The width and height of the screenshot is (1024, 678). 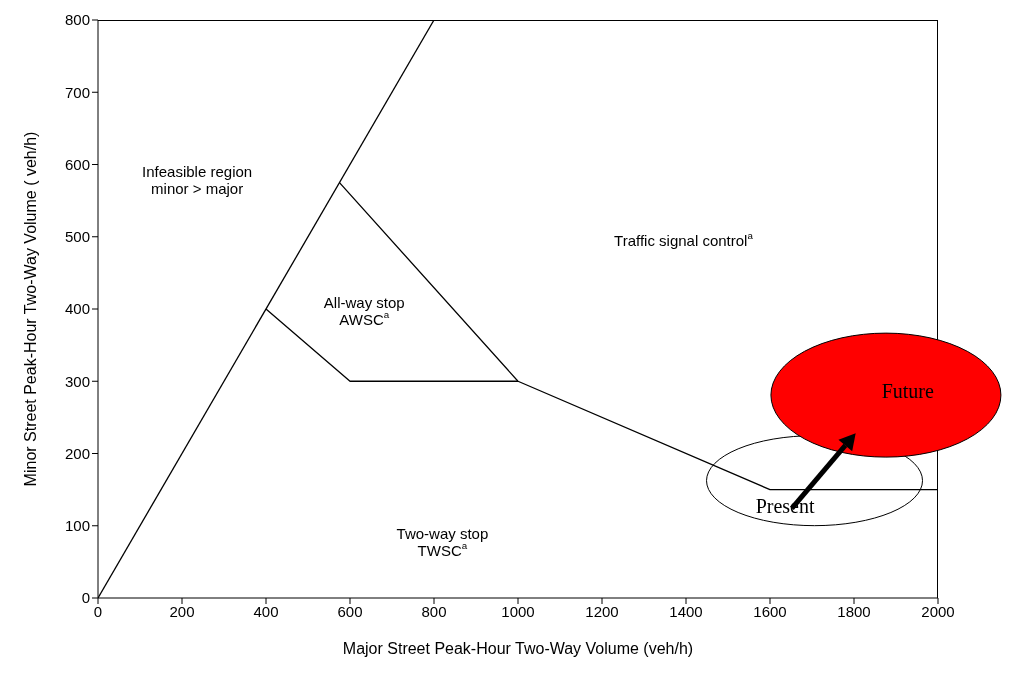 What do you see at coordinates (77, 381) in the screenshot?
I see `y-tick-label: 300` at bounding box center [77, 381].